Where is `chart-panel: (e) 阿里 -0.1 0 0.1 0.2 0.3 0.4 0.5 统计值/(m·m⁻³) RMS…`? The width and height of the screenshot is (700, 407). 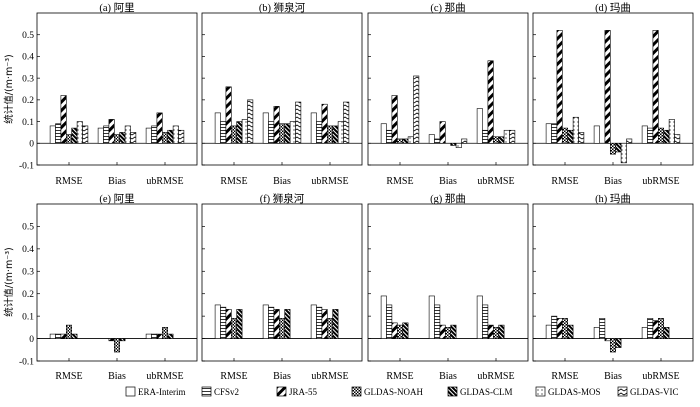 chart-panel: (e) 阿里 -0.1 0 0.1 0.2 0.3 0.4 0.5 统计值/(m·m⁻³) RMS… is located at coordinates (100, 287).